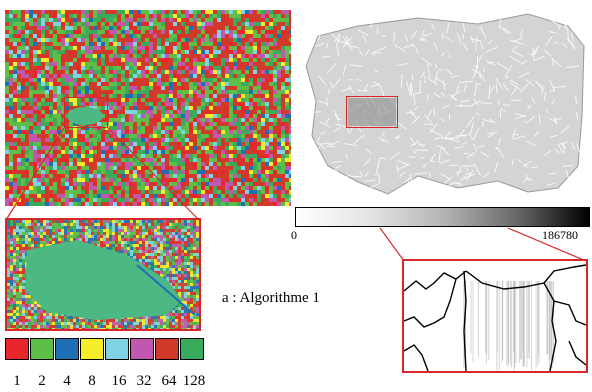  What do you see at coordinates (92, 381) in the screenshot?
I see `legend-label-8: 8` at bounding box center [92, 381].